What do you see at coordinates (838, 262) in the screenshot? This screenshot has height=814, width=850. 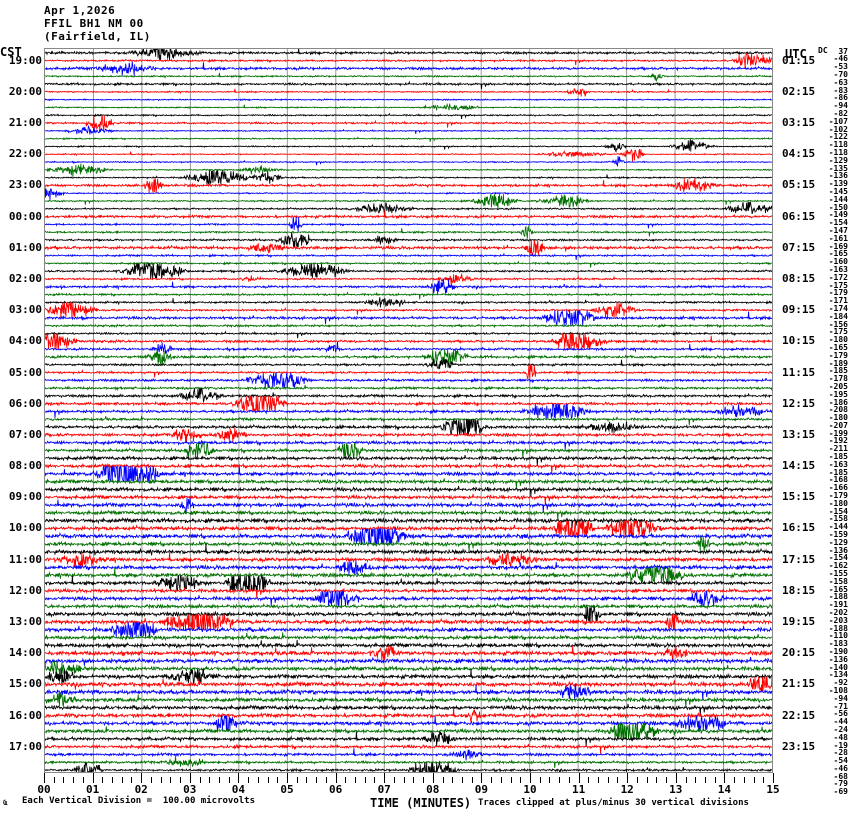 I see `dc-offset-value: -160` at bounding box center [838, 262].